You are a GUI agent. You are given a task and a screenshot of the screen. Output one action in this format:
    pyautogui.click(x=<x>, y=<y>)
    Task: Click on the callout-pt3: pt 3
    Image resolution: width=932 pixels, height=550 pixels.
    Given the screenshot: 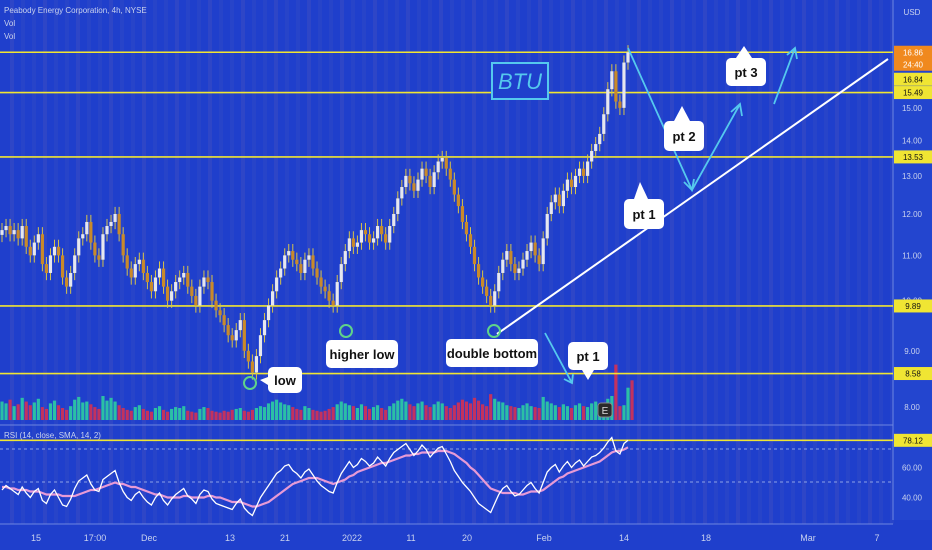 What is the action you would take?
    pyautogui.click(x=746, y=66)
    